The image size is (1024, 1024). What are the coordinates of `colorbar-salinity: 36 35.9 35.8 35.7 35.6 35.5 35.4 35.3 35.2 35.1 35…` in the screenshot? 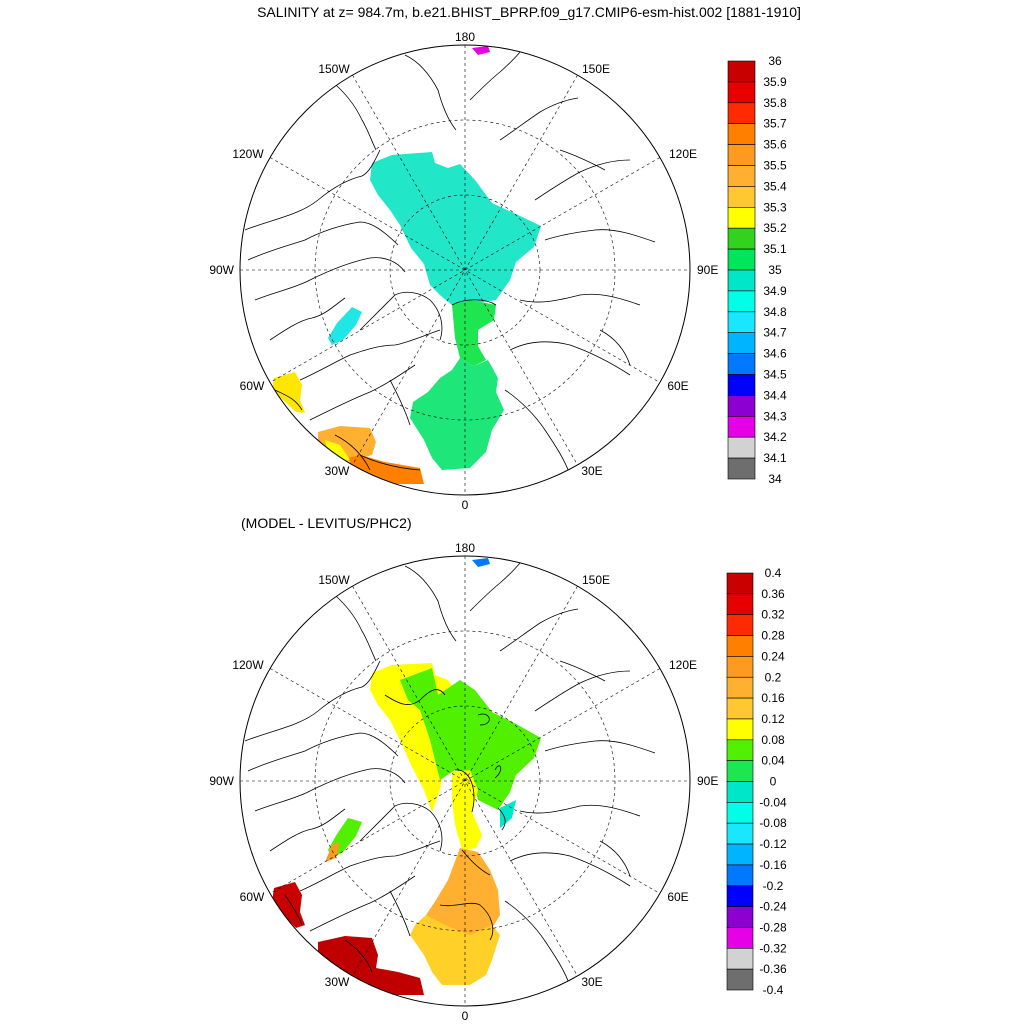 It's located at (757, 270).